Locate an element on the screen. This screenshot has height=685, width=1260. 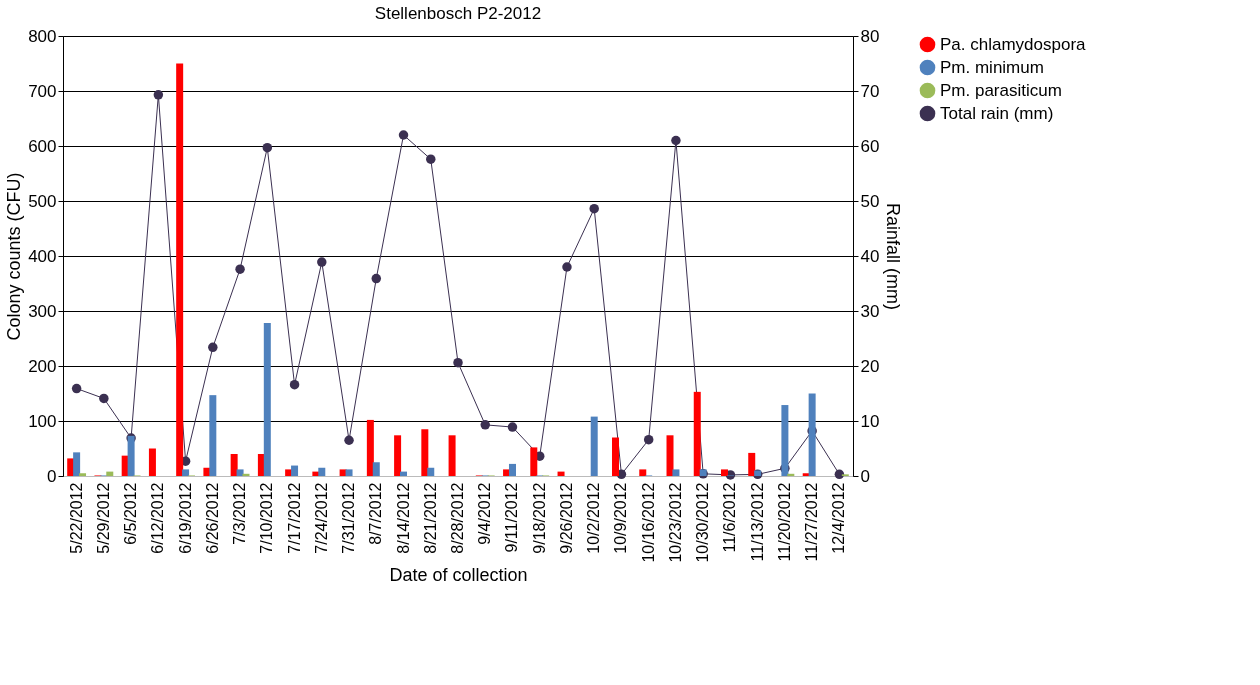
x-tick-label: 5/29/2012 is located at coordinates (103, 518).